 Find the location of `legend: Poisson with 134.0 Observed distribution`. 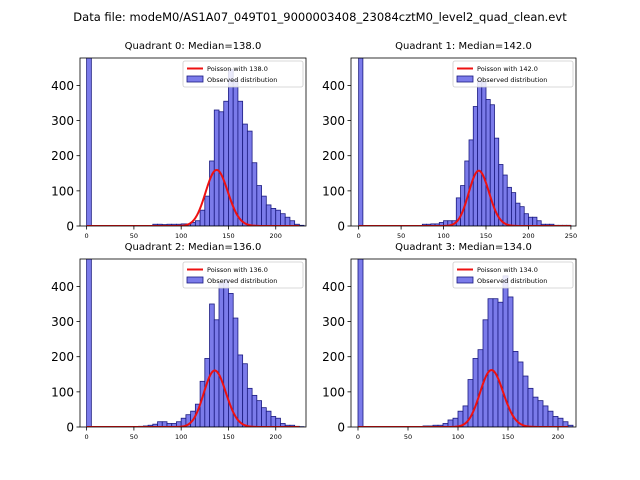

legend: Poisson with 134.0 Observed distribution is located at coordinates (513, 275).